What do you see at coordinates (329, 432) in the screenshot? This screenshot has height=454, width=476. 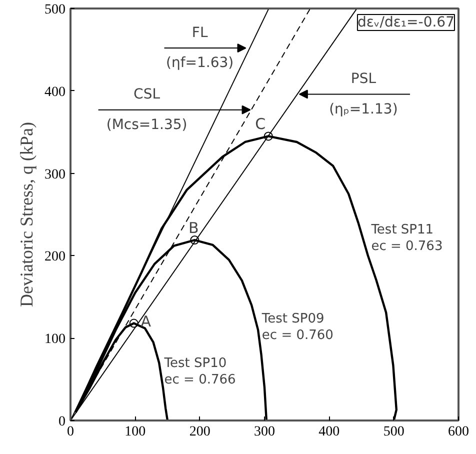 I see `x-tick-label: 400` at bounding box center [329, 432].